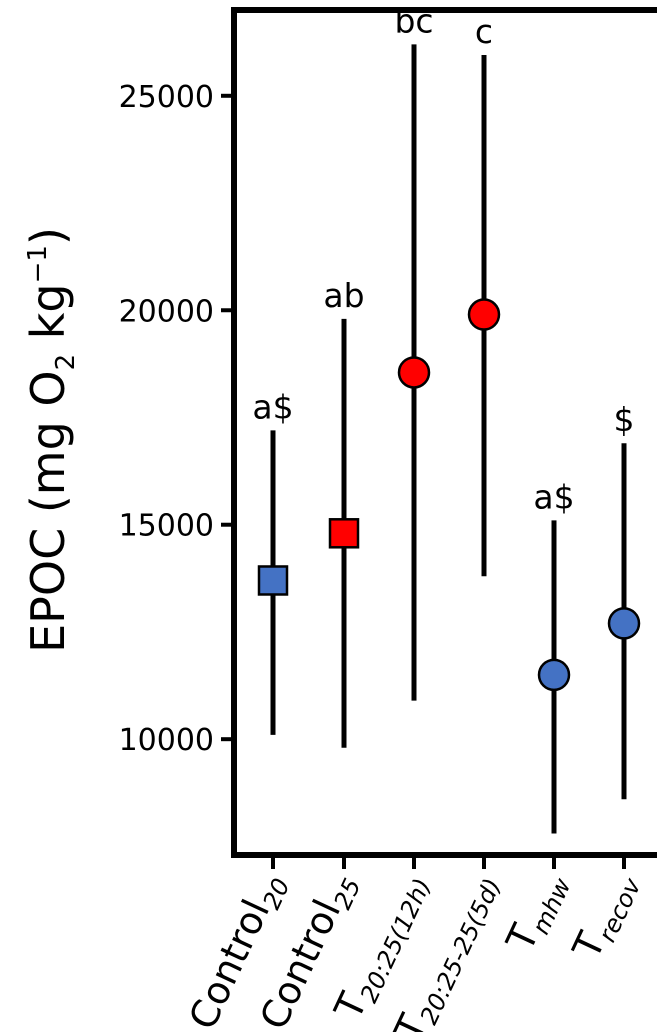  I want to click on y-ticks: 10000 15000 20000 25000, so click(176, 419).